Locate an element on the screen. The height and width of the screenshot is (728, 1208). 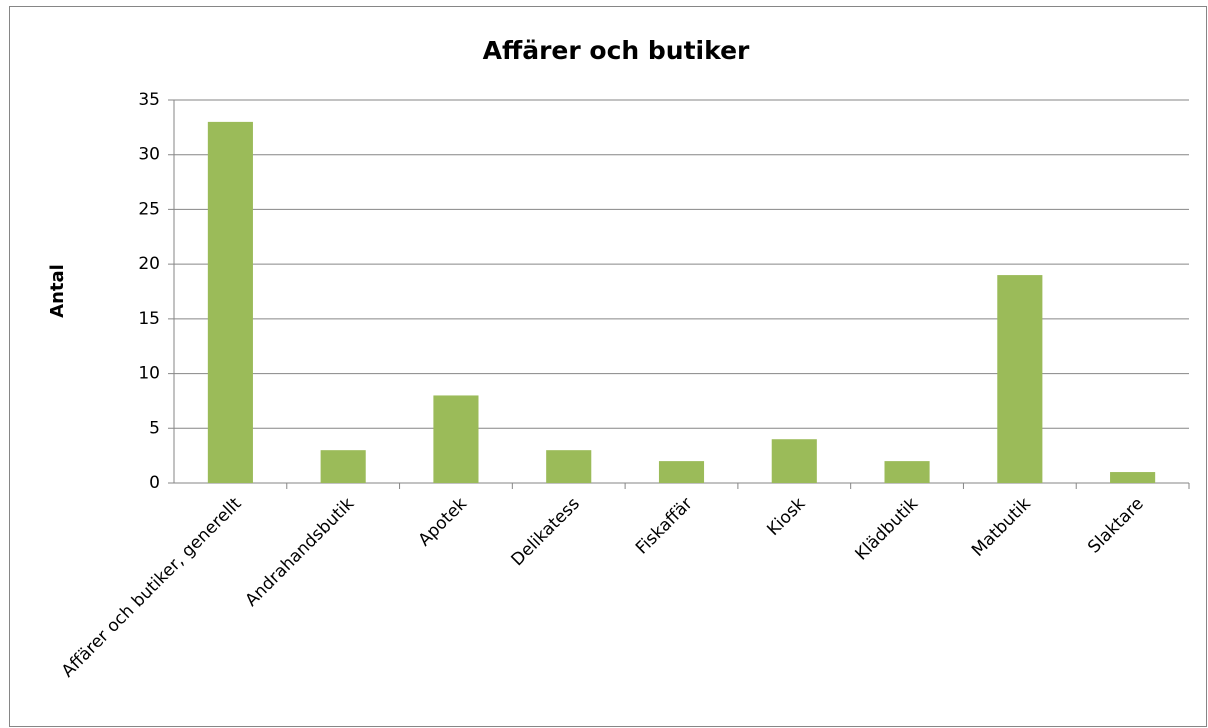
y-axis-label: Antal is located at coordinates (57, 291).